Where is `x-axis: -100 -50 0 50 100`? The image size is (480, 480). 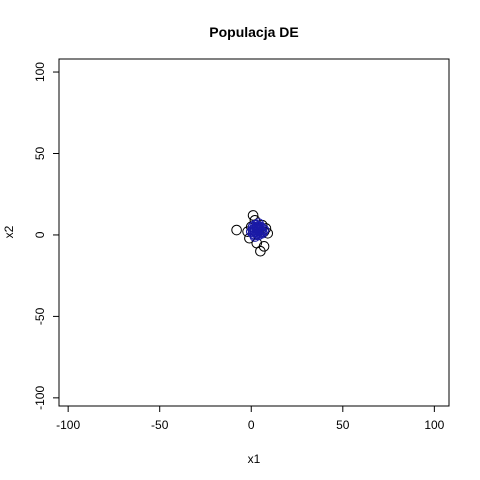 x-axis: -100 -50 0 50 100 is located at coordinates (250, 419).